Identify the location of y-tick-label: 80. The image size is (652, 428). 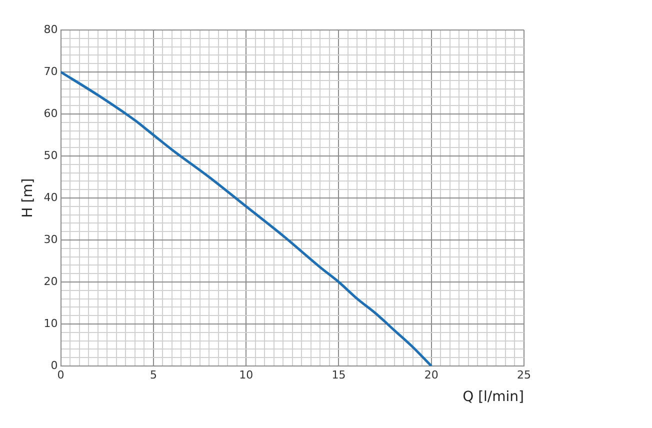
(51, 29).